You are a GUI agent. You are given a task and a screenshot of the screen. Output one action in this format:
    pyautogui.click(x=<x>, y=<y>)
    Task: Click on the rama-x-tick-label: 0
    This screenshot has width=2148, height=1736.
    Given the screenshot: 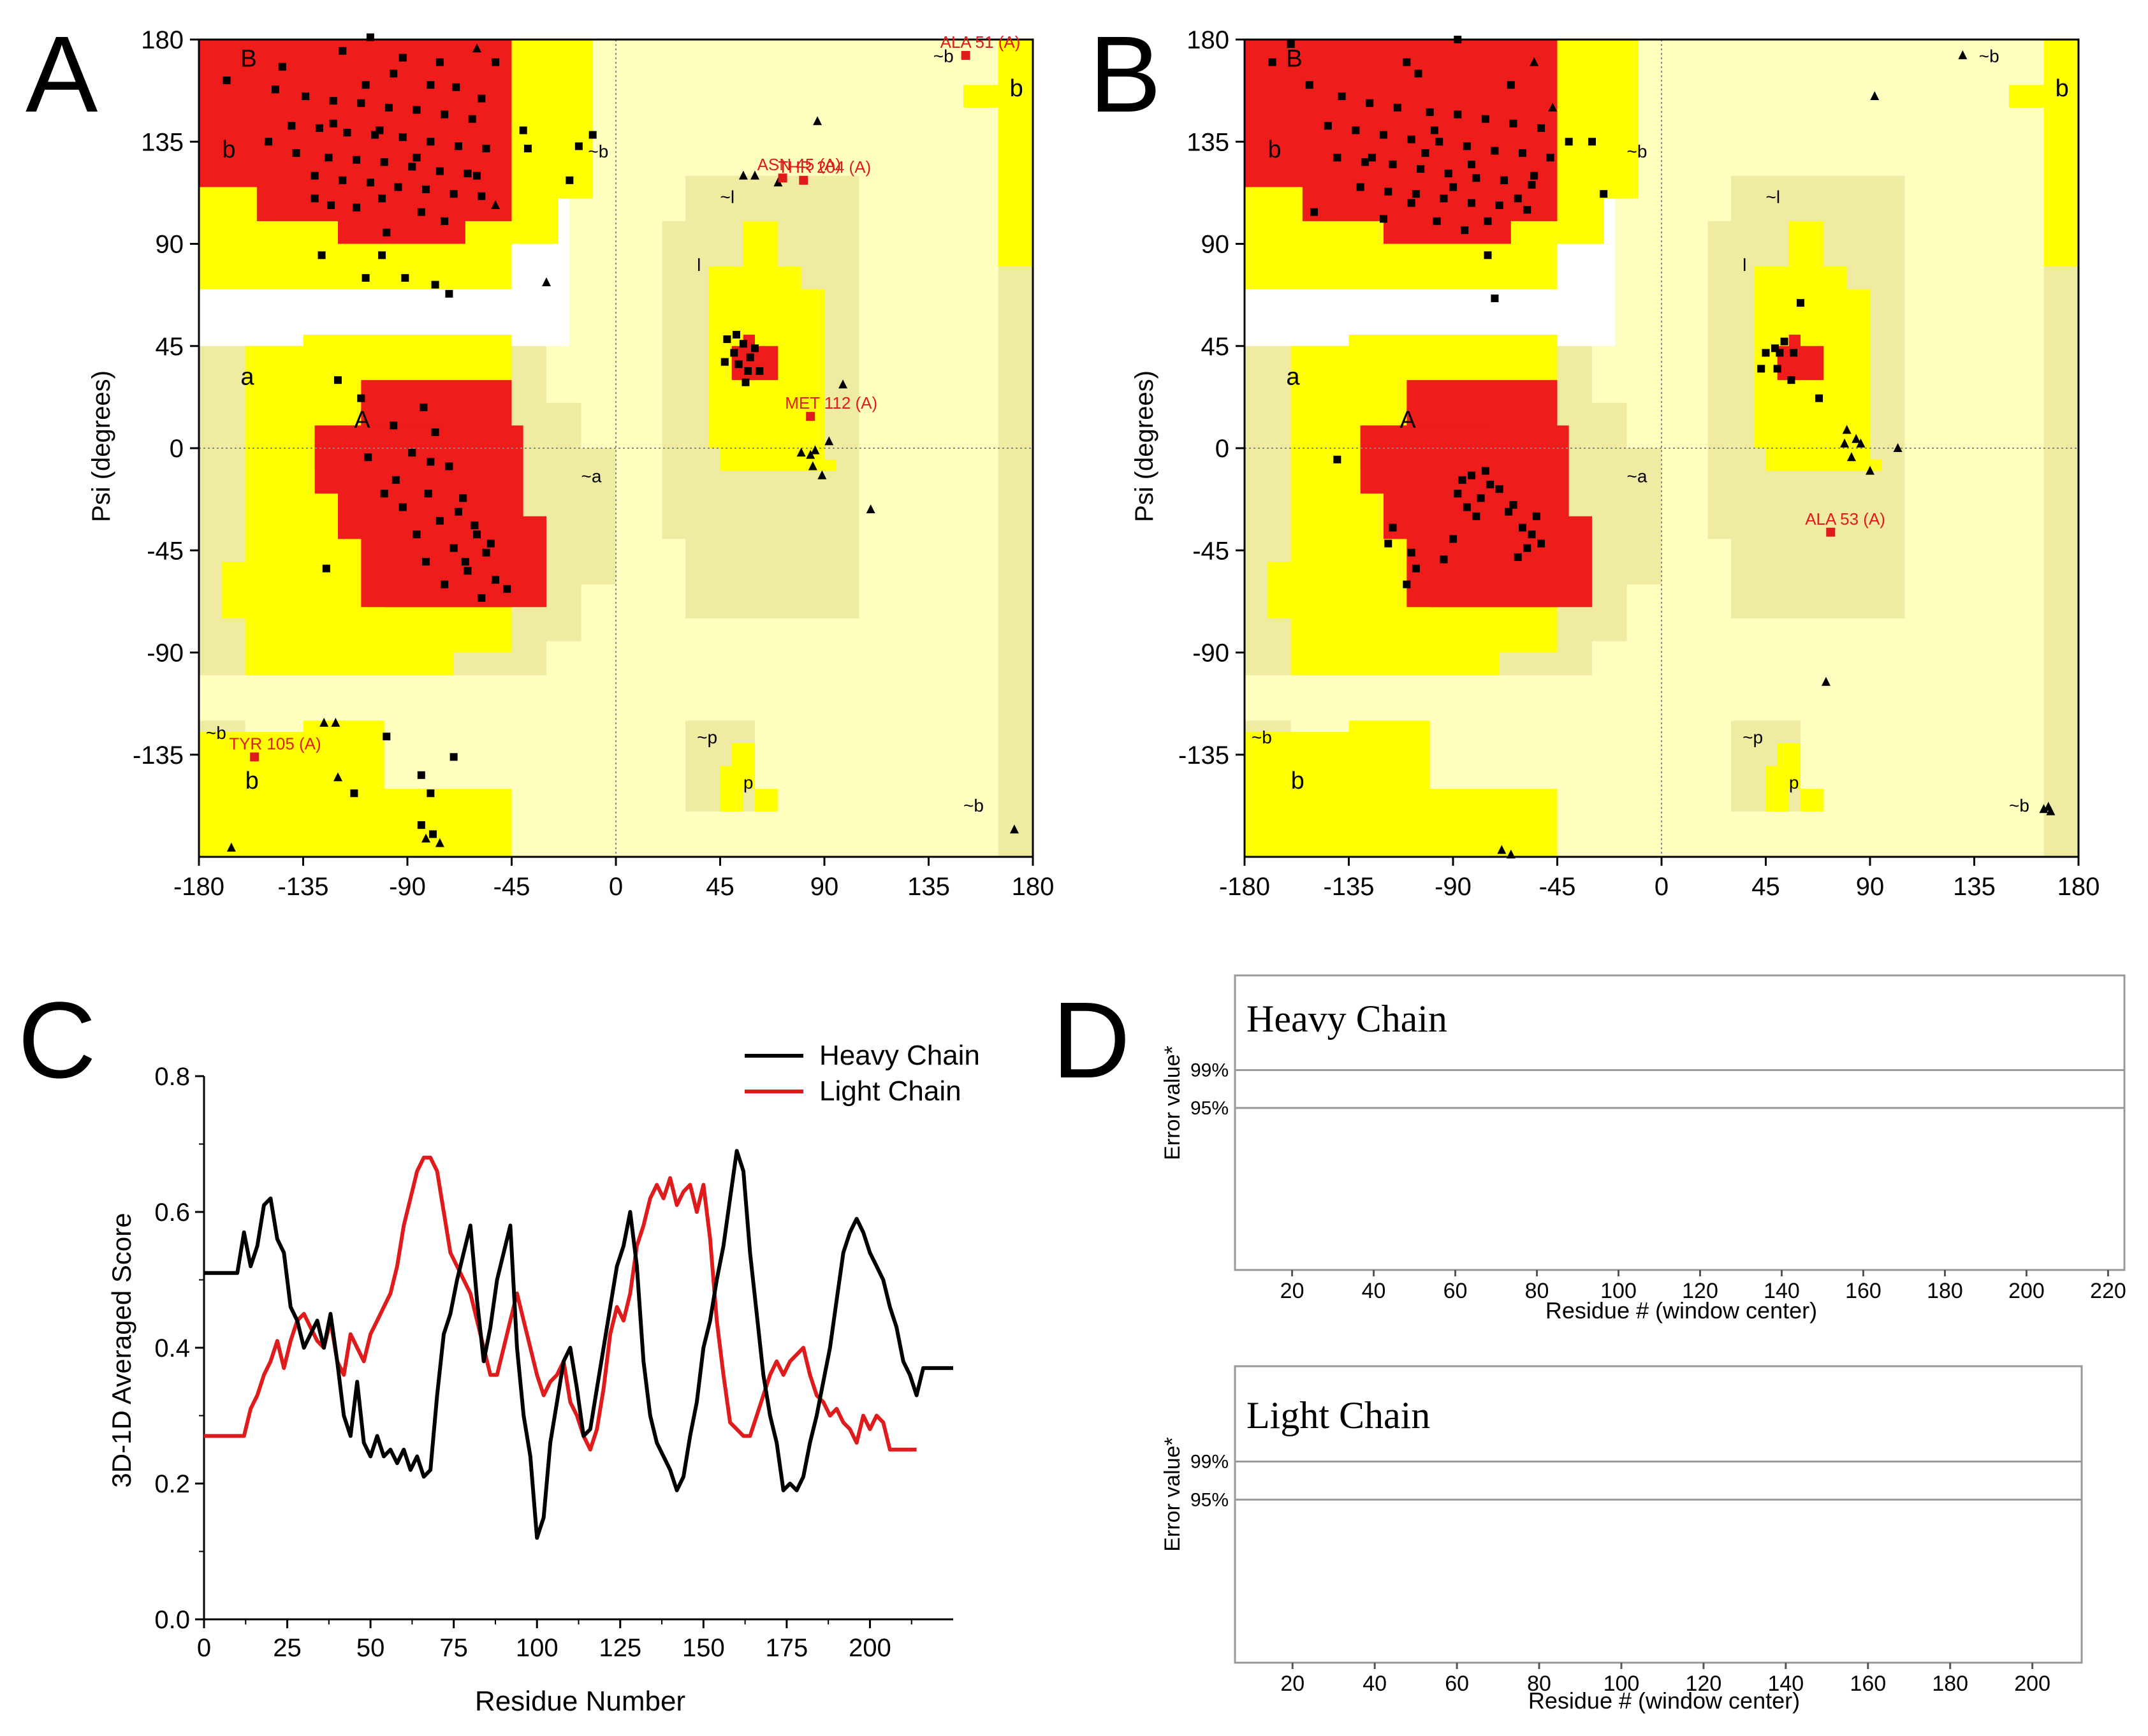 What is the action you would take?
    pyautogui.click(x=1662, y=887)
    